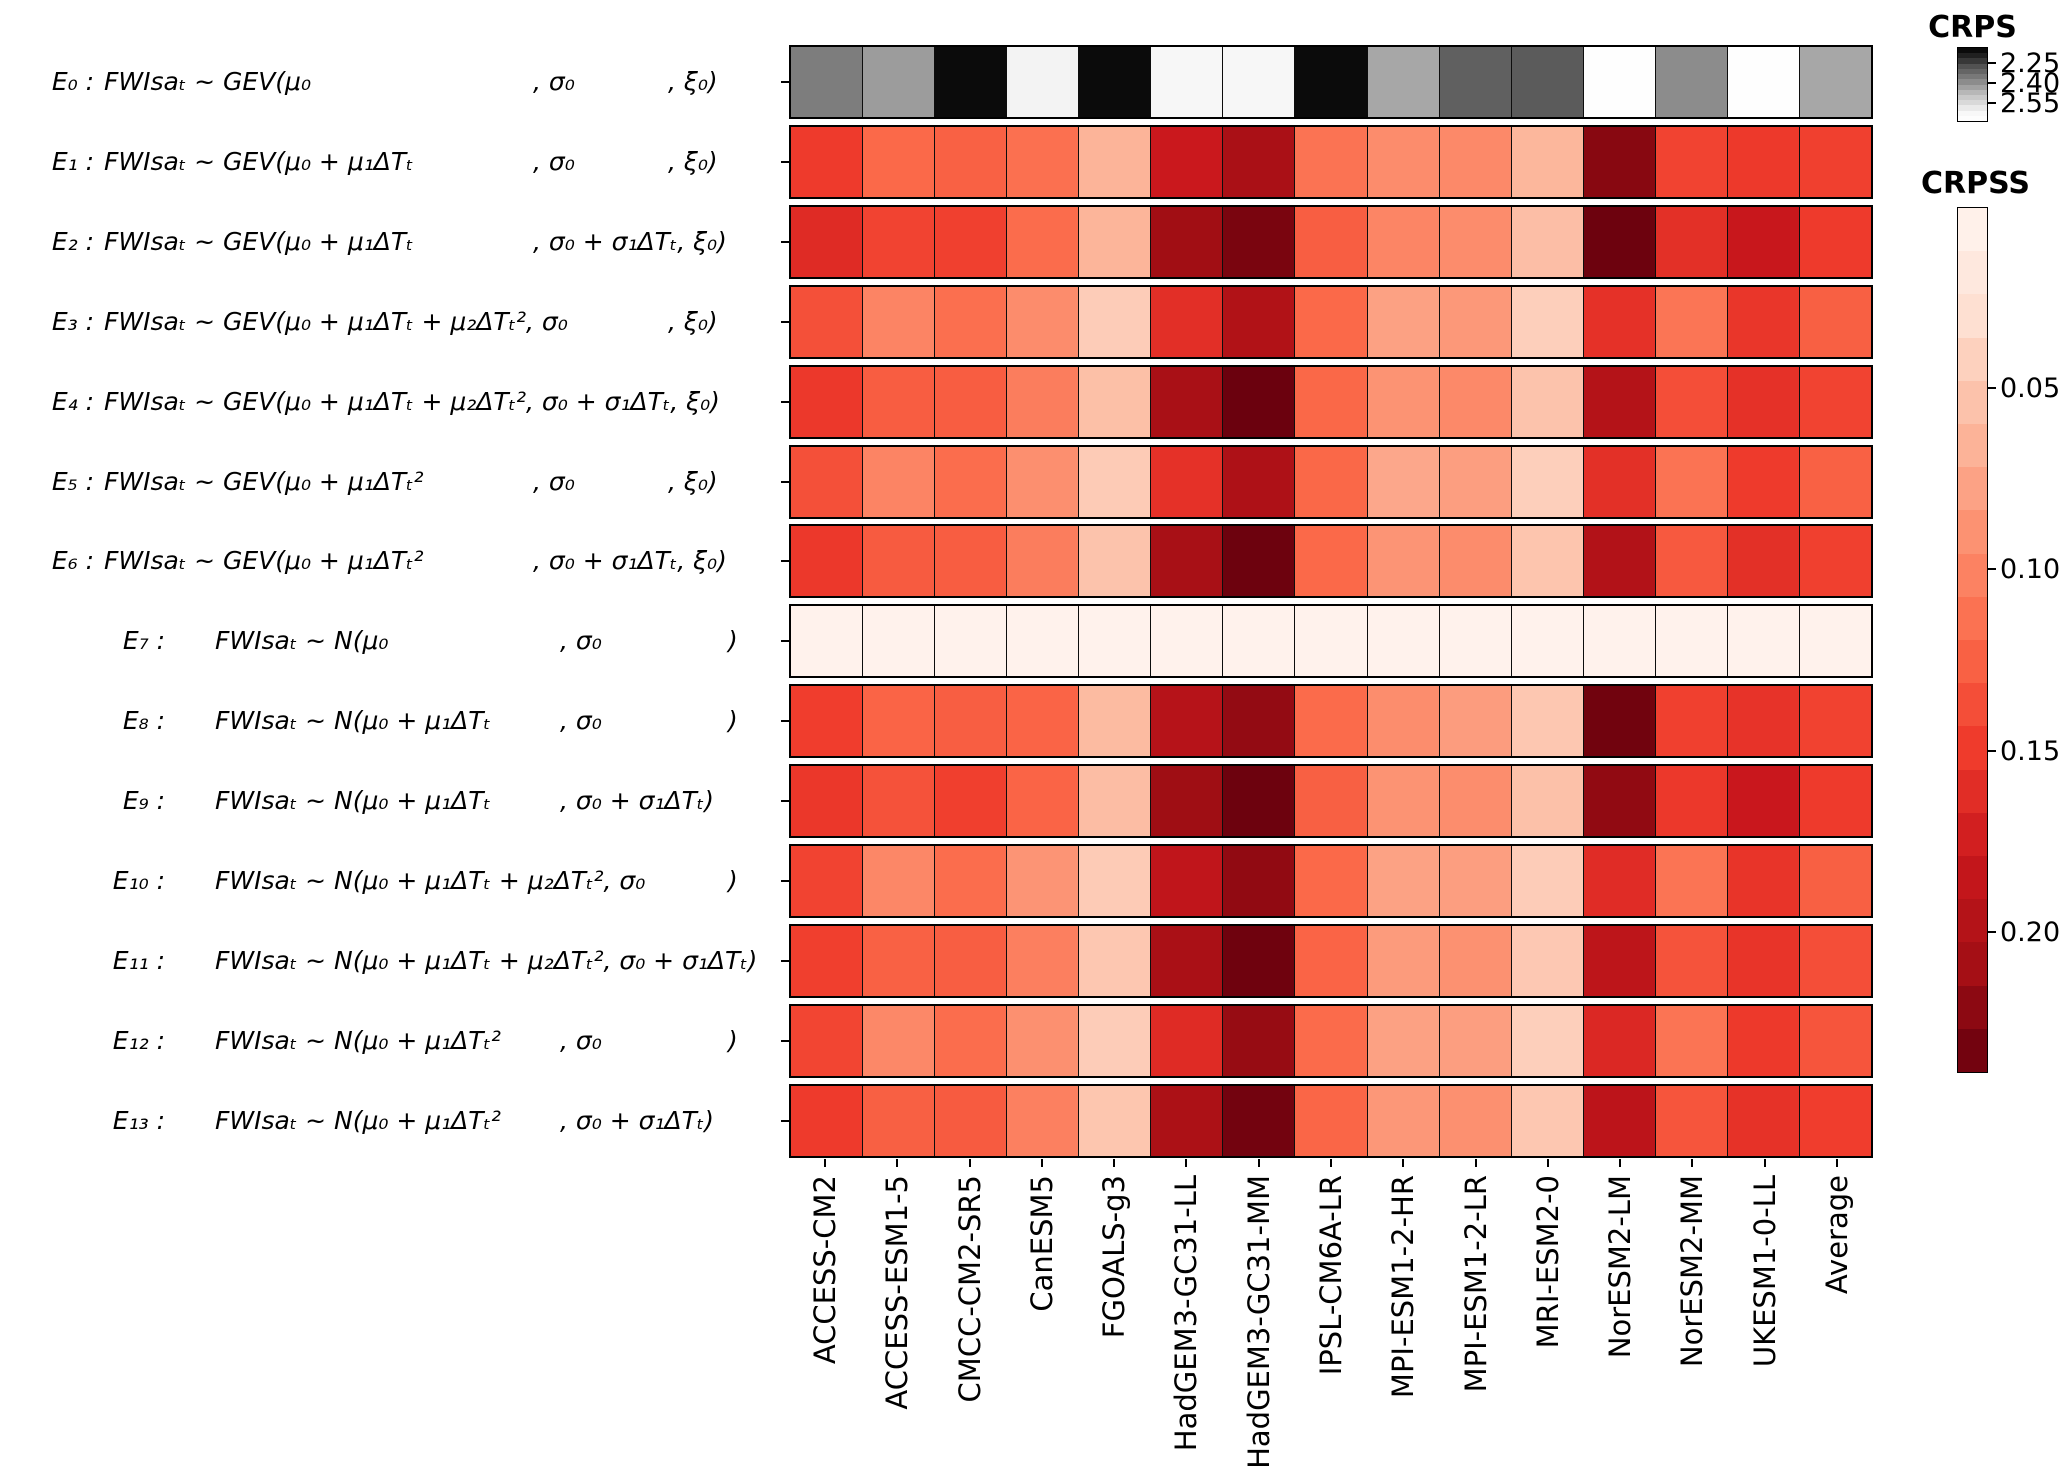 The image size is (2067, 1481). I want to click on equation-label-E9: E₉ : FWIsaₜ ~ N(μ₀ + μ₁ΔTₜ , σ₀ + σ₁ΔTₜ), so click(392, 801).